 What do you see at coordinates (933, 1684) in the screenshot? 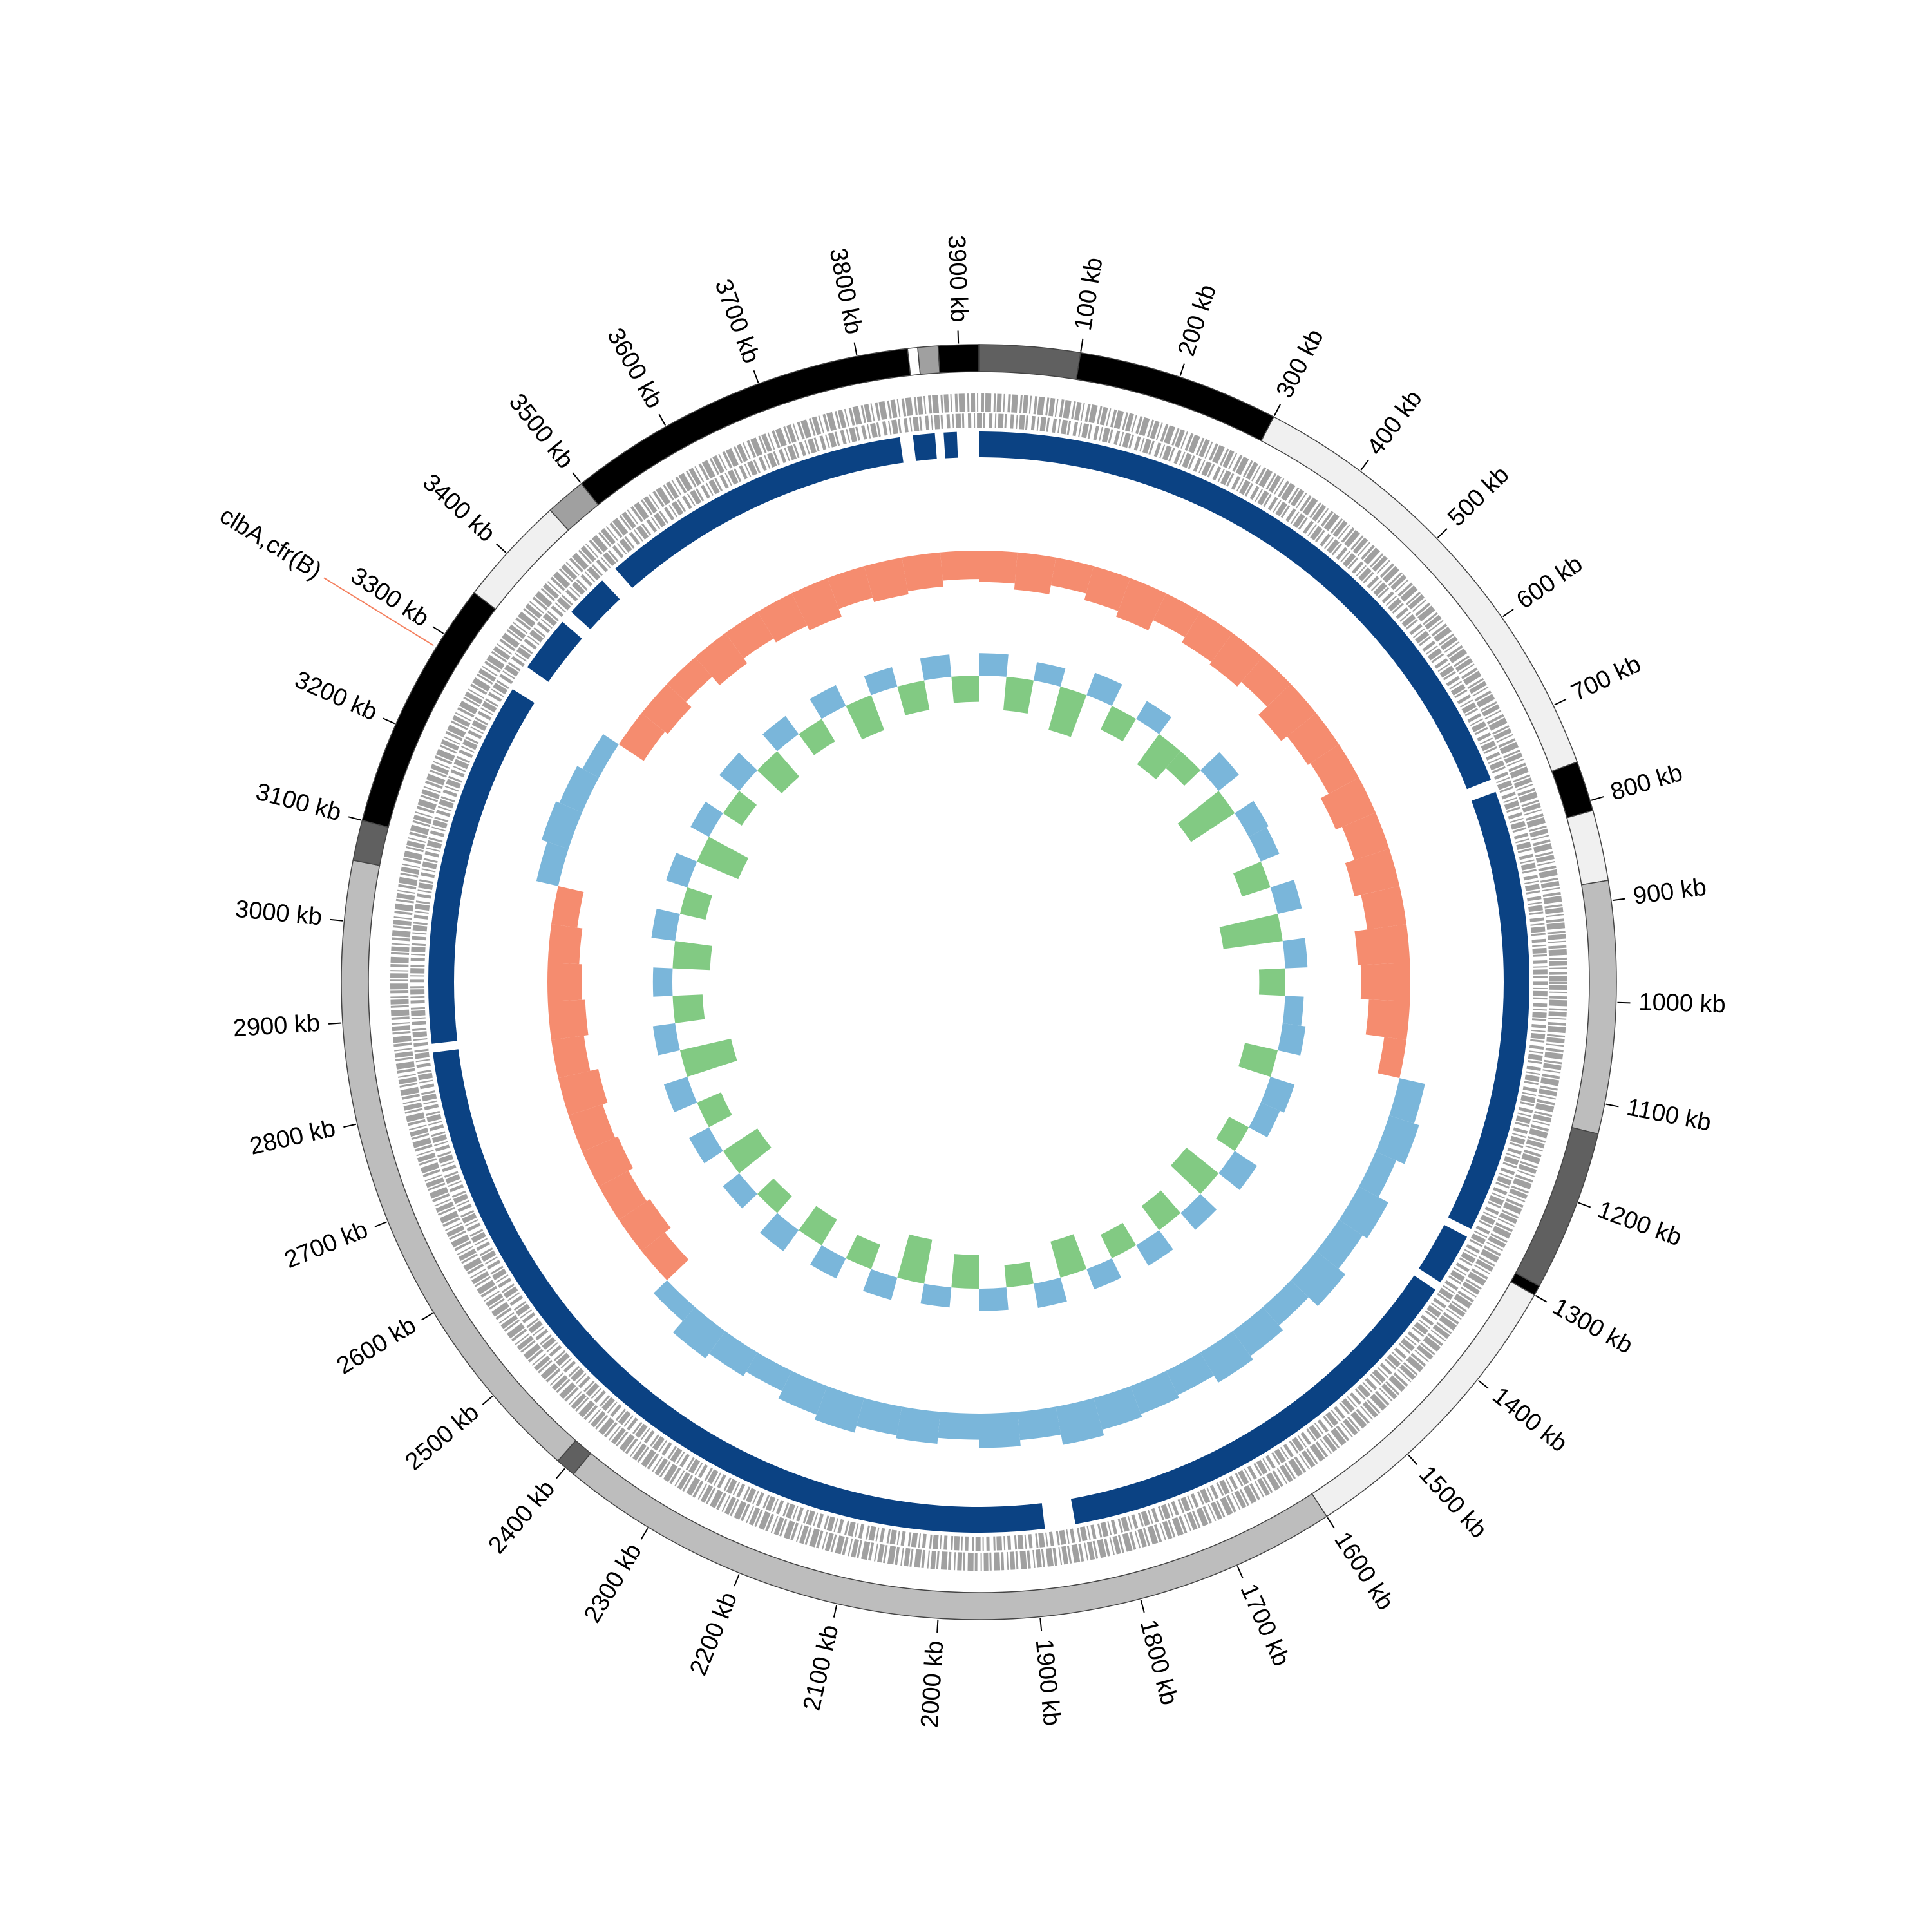
I see `tick-label: 2000 kb` at bounding box center [933, 1684].